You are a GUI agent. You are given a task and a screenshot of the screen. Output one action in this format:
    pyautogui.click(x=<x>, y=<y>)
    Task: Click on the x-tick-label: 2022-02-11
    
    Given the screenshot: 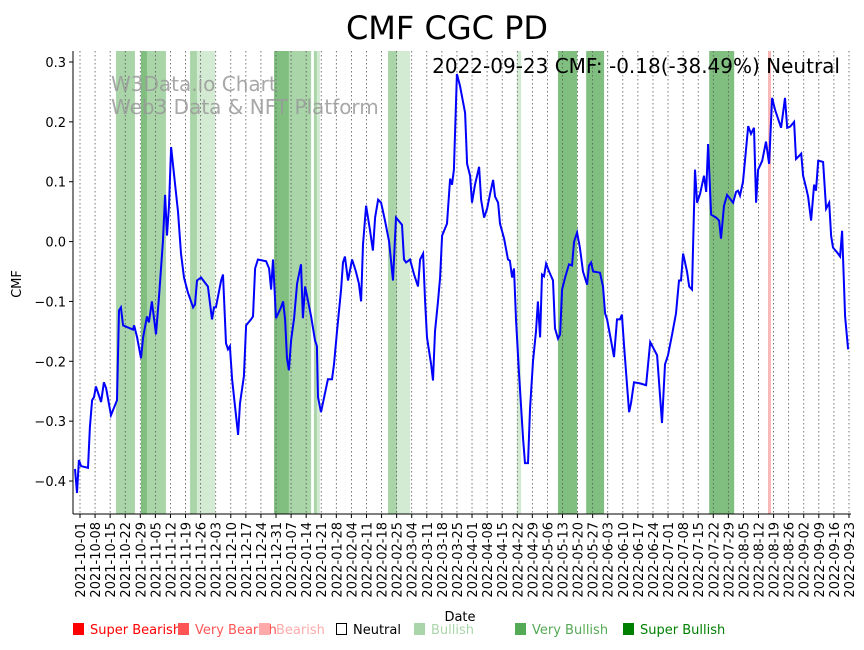 What is the action you would take?
    pyautogui.click(x=367, y=560)
    